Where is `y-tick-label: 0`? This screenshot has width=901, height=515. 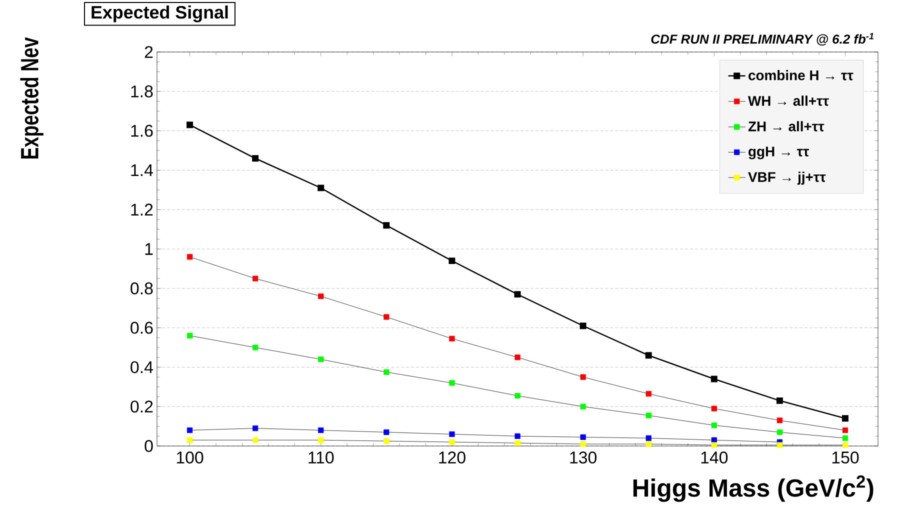 y-tick-label: 0 is located at coordinates (148, 446).